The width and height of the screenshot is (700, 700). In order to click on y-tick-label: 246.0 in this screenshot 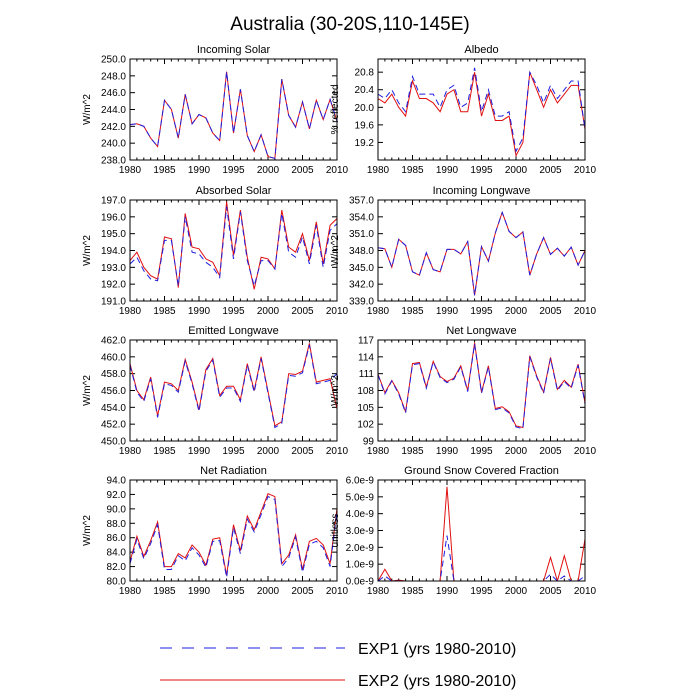, I will do `click(113, 93)`.